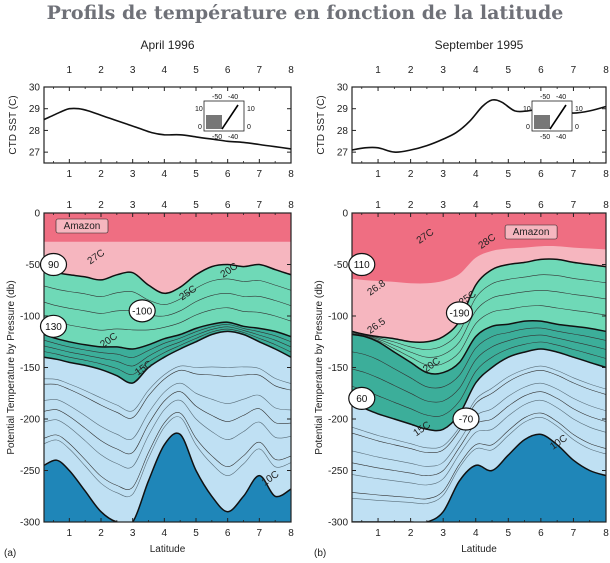 The width and height of the screenshot is (610, 563). Describe the element at coordinates (142, 311) in the screenshot. I see `depth-marker-text: -100` at that location.